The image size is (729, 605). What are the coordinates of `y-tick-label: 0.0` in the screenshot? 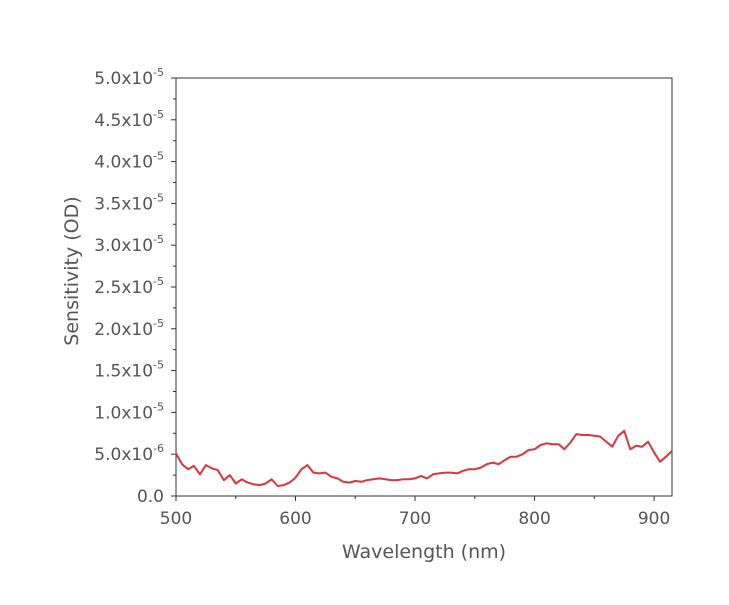 It's located at (150, 497).